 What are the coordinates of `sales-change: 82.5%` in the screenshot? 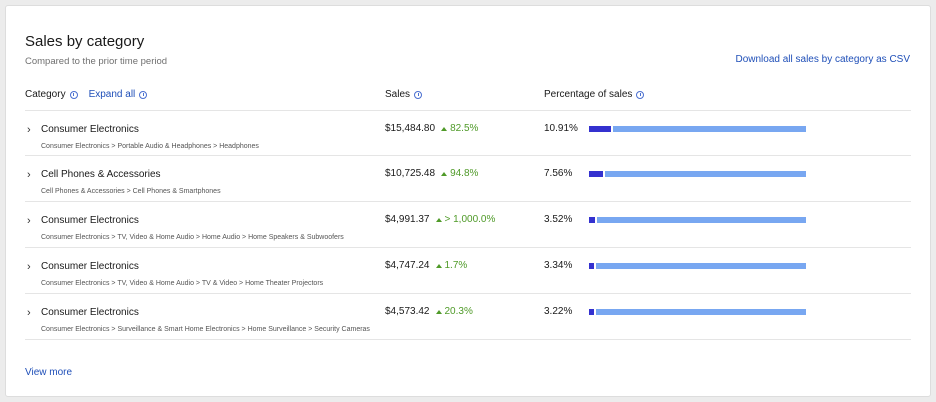 It's located at (459, 128).